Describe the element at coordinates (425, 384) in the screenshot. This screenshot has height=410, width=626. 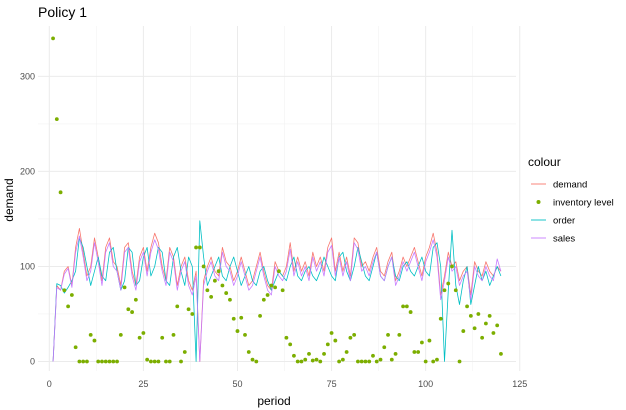
I see `x-tick-label: 100` at that location.